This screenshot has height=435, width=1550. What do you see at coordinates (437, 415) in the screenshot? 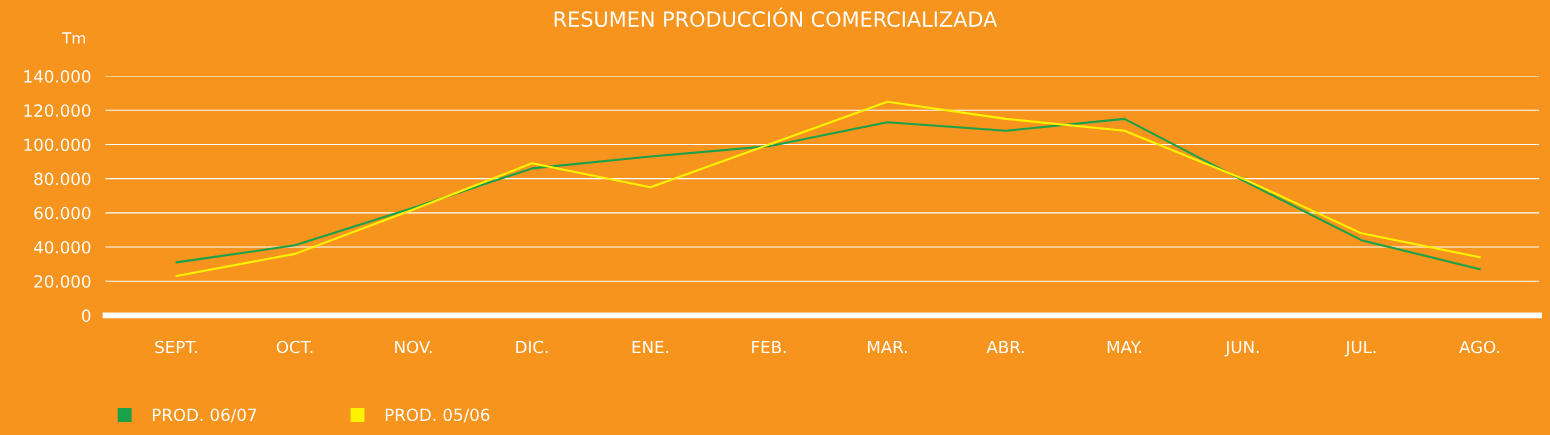
I see `legend-label: PROD. 05/06` at bounding box center [437, 415].